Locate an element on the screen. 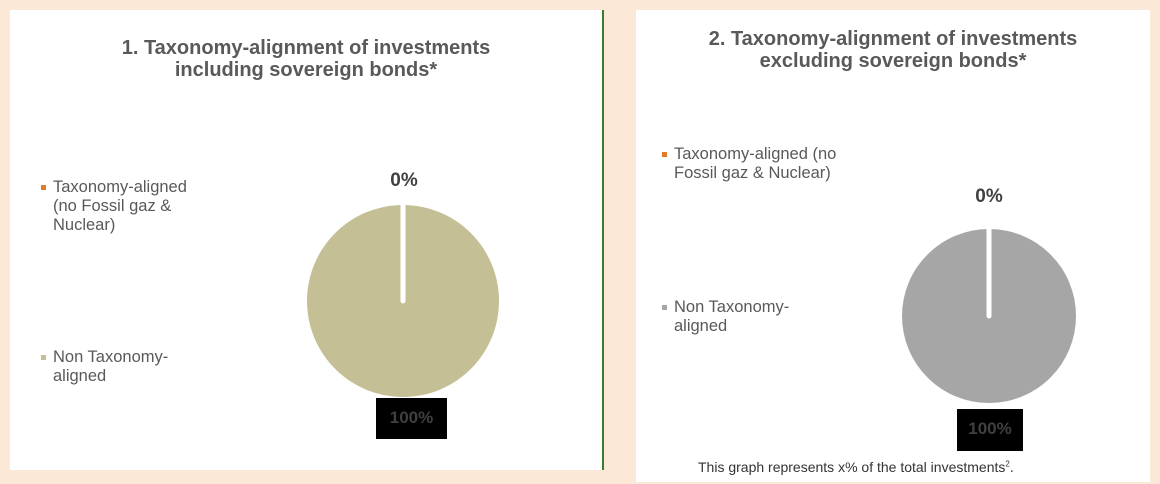  chart-title-line-2: including sovereign bonds* is located at coordinates (306, 70).